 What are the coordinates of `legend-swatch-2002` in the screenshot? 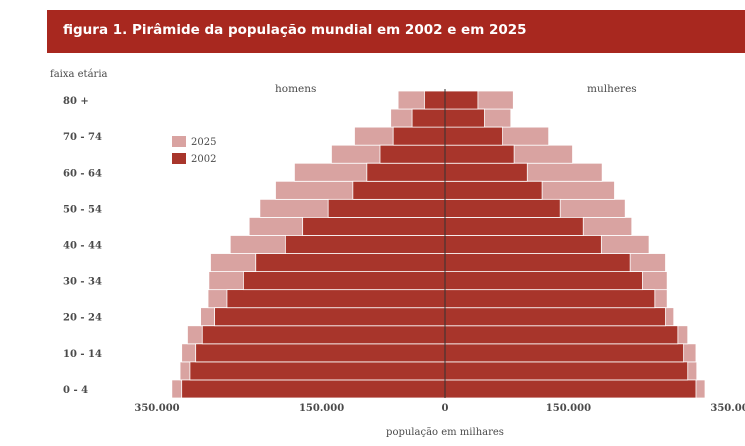 It's located at (179, 158).